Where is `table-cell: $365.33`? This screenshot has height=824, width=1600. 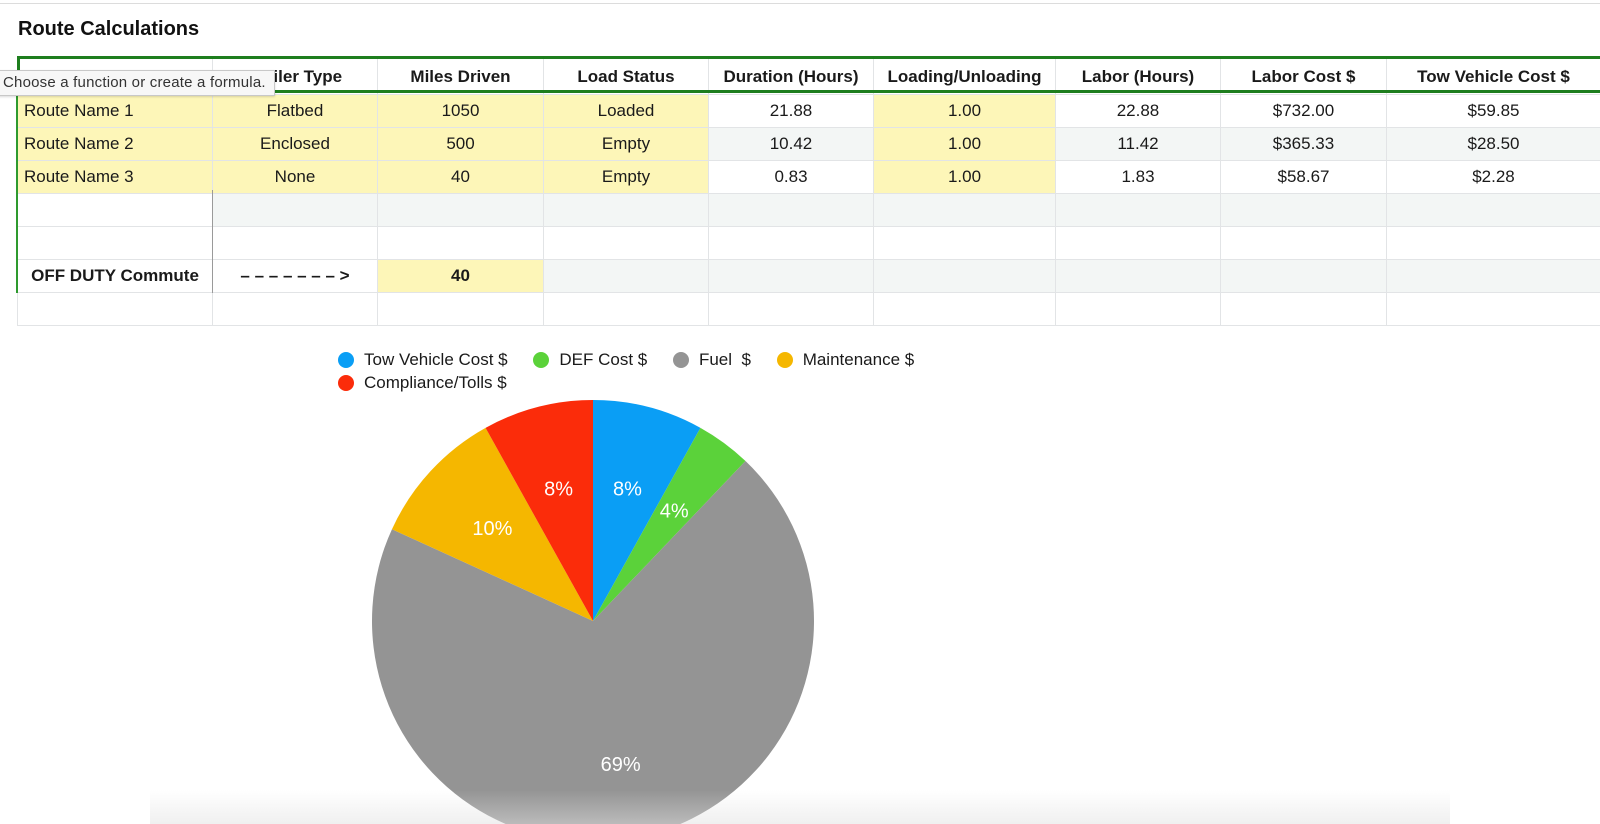 table-cell: $365.33 is located at coordinates (1303, 144).